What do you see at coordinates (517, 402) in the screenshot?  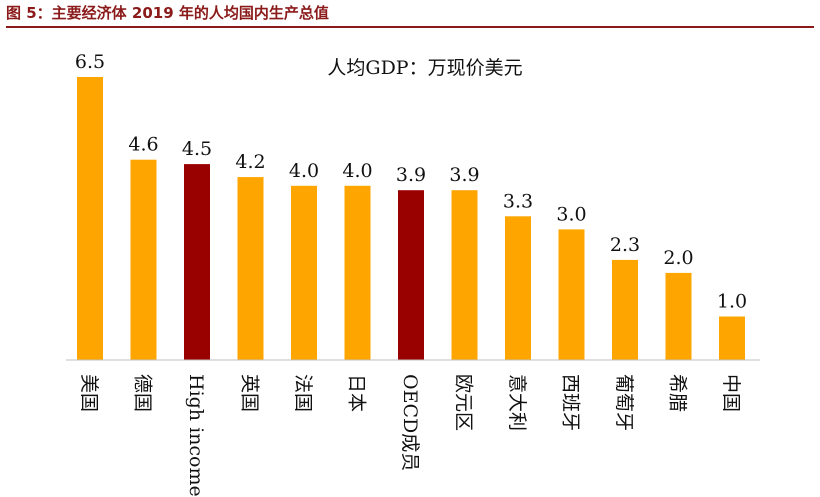 I see `x-tick-label: 意大利` at bounding box center [517, 402].